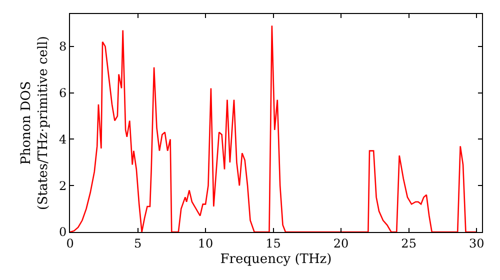 The height and width of the screenshot is (280, 500). I want to click on x-tick-label: 5, so click(138, 243).